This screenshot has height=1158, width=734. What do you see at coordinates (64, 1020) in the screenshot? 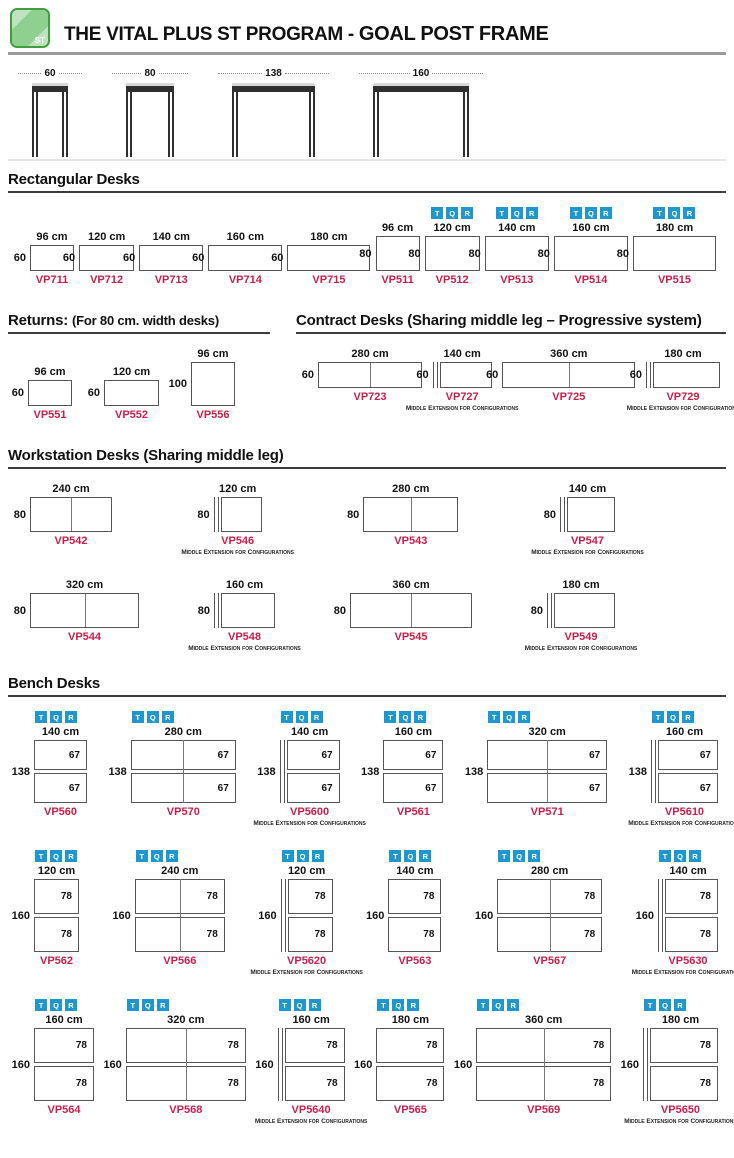
I see `desk-width-label: 160 cm` at bounding box center [64, 1020].